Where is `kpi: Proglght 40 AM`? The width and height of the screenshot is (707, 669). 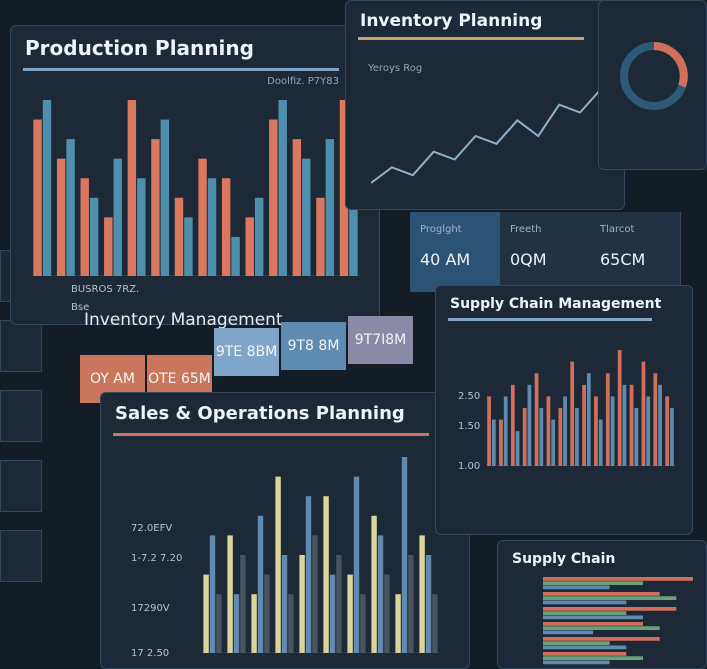
kpi: Proglght 40 AM is located at coordinates (455, 252).